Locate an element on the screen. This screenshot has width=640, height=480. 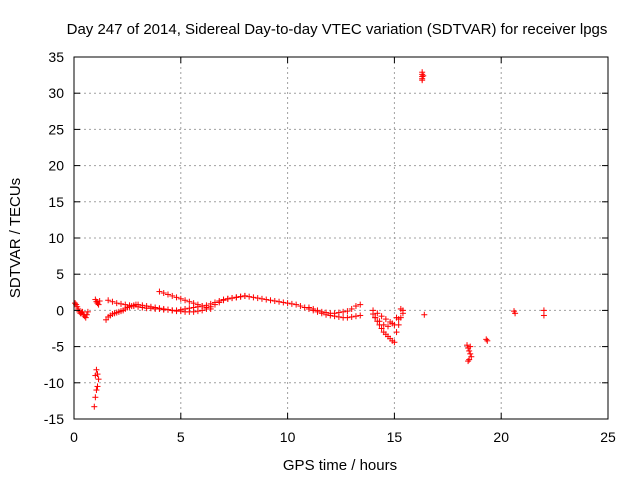
y-tick-label: 30 is located at coordinates (56, 93).